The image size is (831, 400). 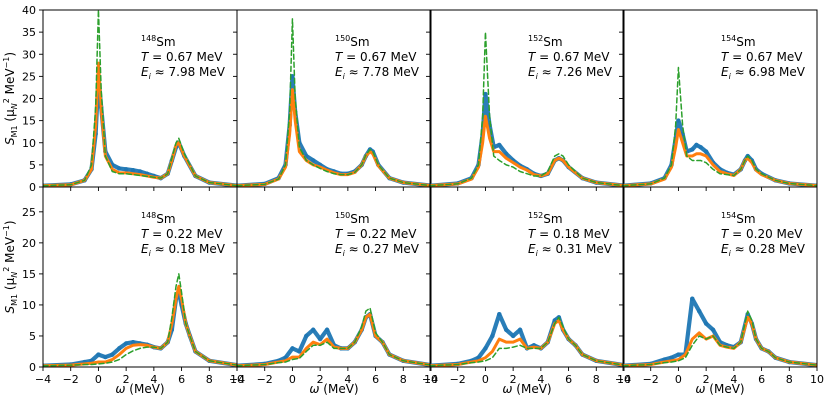 What do you see at coordinates (29, 54) in the screenshot?
I see `y-tick-label: 30` at bounding box center [29, 54].